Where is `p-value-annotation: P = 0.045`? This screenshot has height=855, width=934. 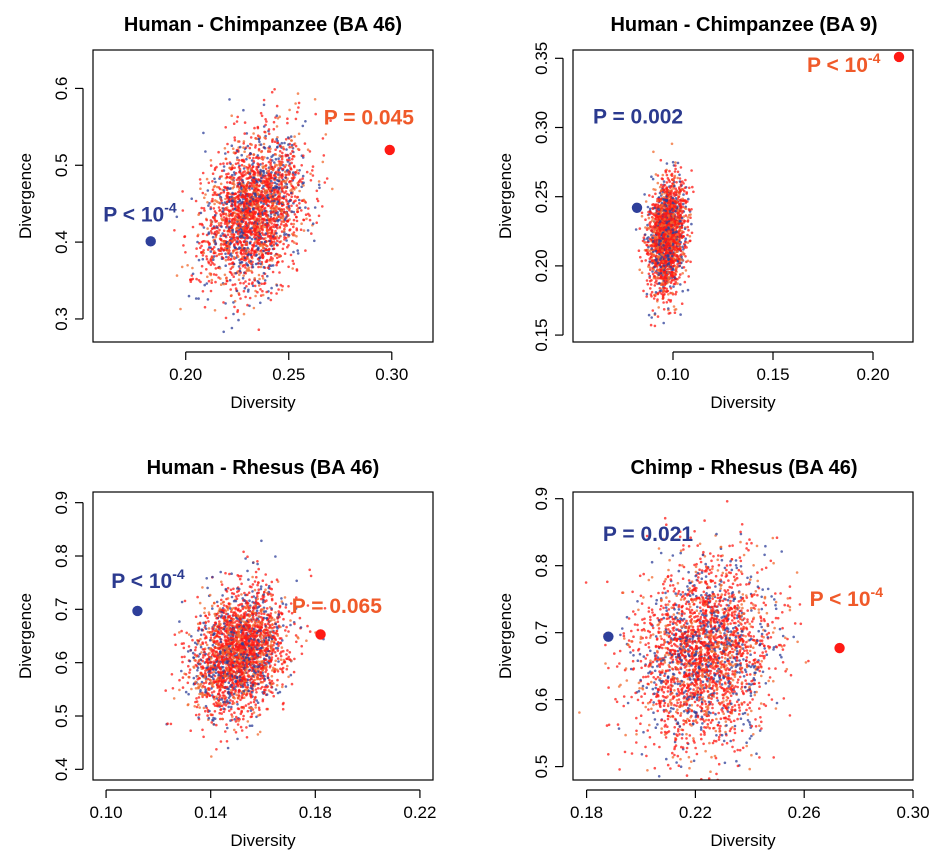 p-value-annotation: P = 0.045 is located at coordinates (369, 118).